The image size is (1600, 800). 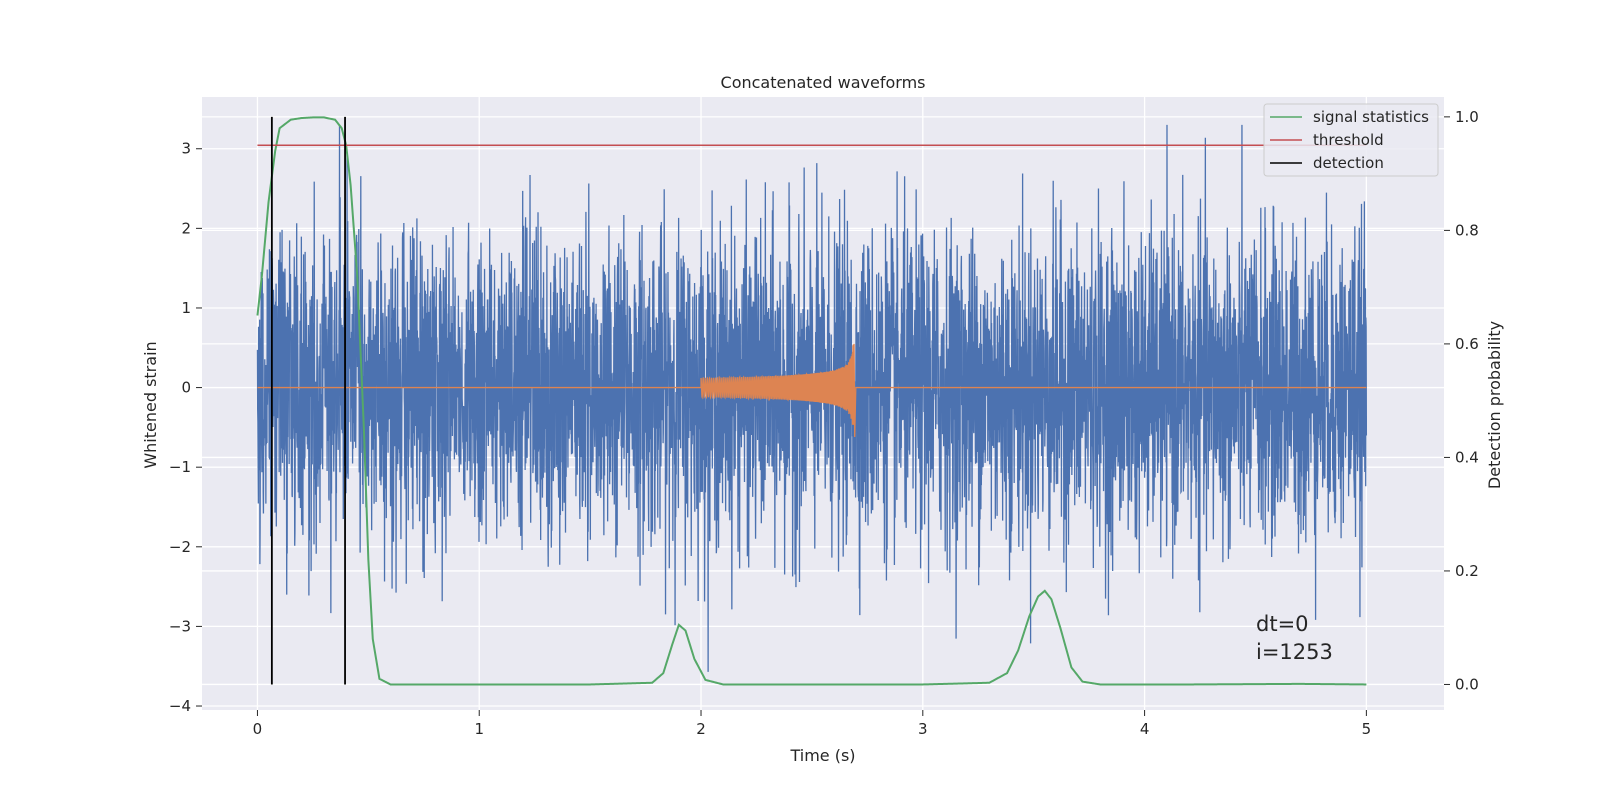 I want to click on y2-tick-label: 0.6, so click(x=1467, y=344).